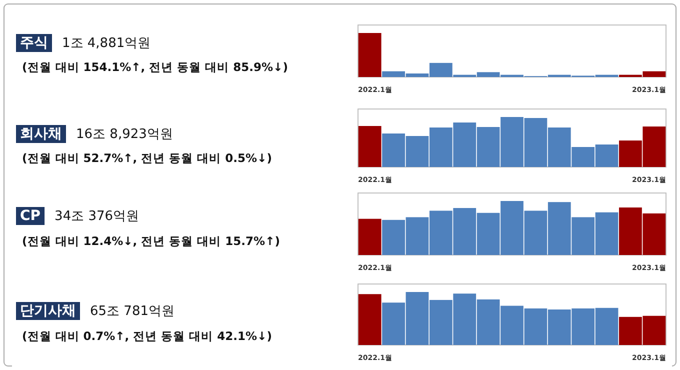 This screenshot has width=680, height=370. Describe the element at coordinates (34, 43) in the screenshot. I see `text: 주식` at that location.